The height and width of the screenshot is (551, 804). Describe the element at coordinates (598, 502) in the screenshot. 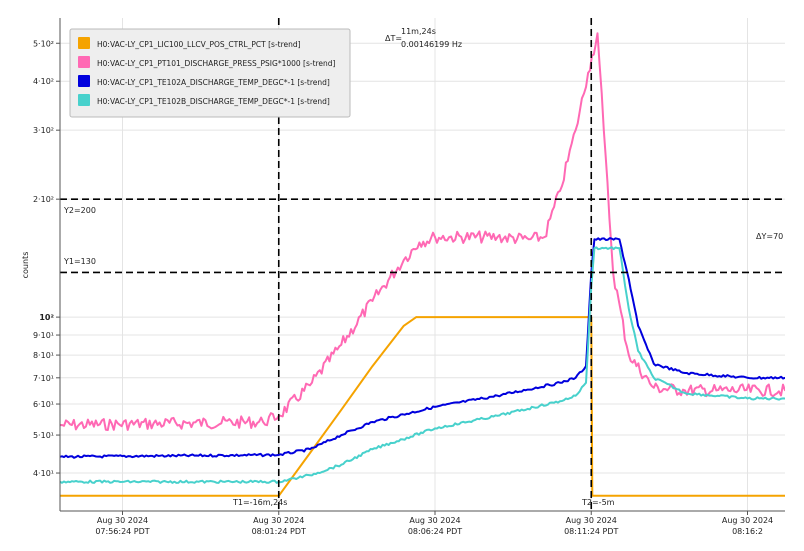

I see `t2-cursor-label: T2=-5m` at that location.